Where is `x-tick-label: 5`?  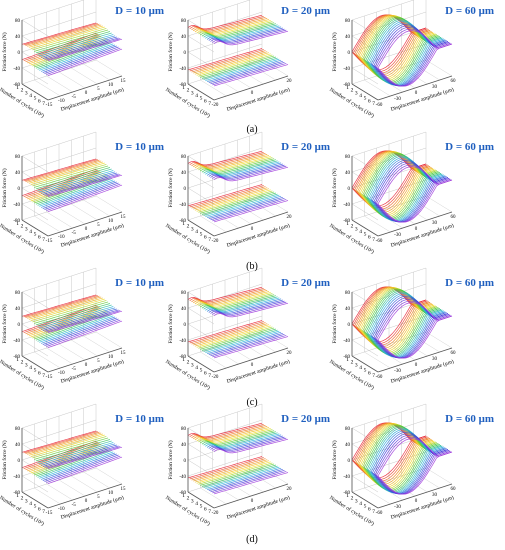
x-tick-label: 5 is located at coordinates (98, 89).